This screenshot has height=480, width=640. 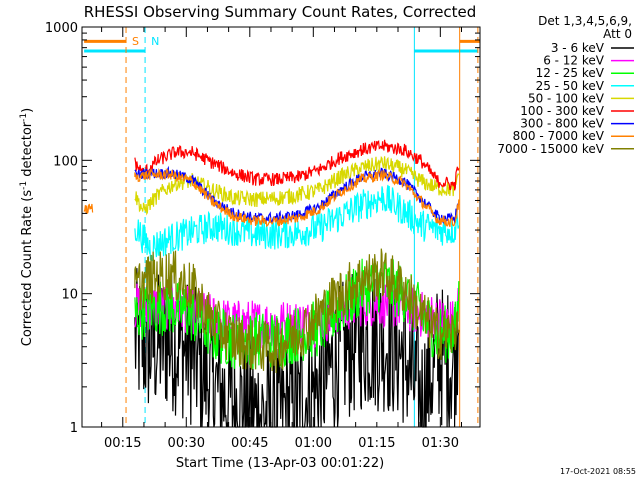 I want to click on legend-label: 50 - 100 keV, so click(x=566, y=98).